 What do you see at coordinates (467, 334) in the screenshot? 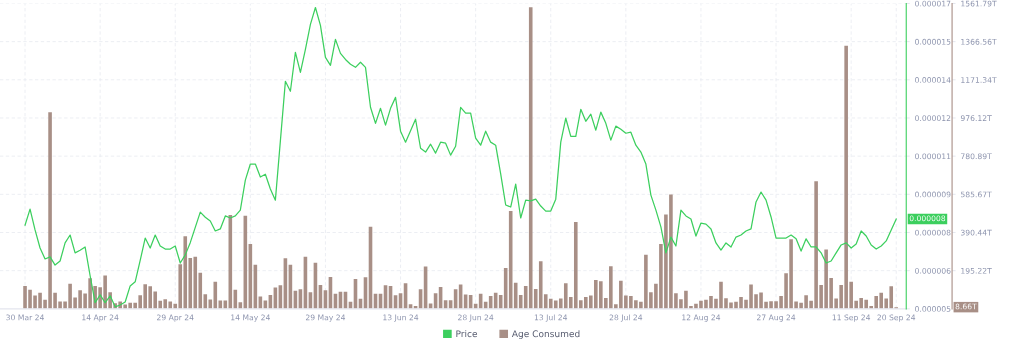
I see `legend-label: Price` at bounding box center [467, 334].